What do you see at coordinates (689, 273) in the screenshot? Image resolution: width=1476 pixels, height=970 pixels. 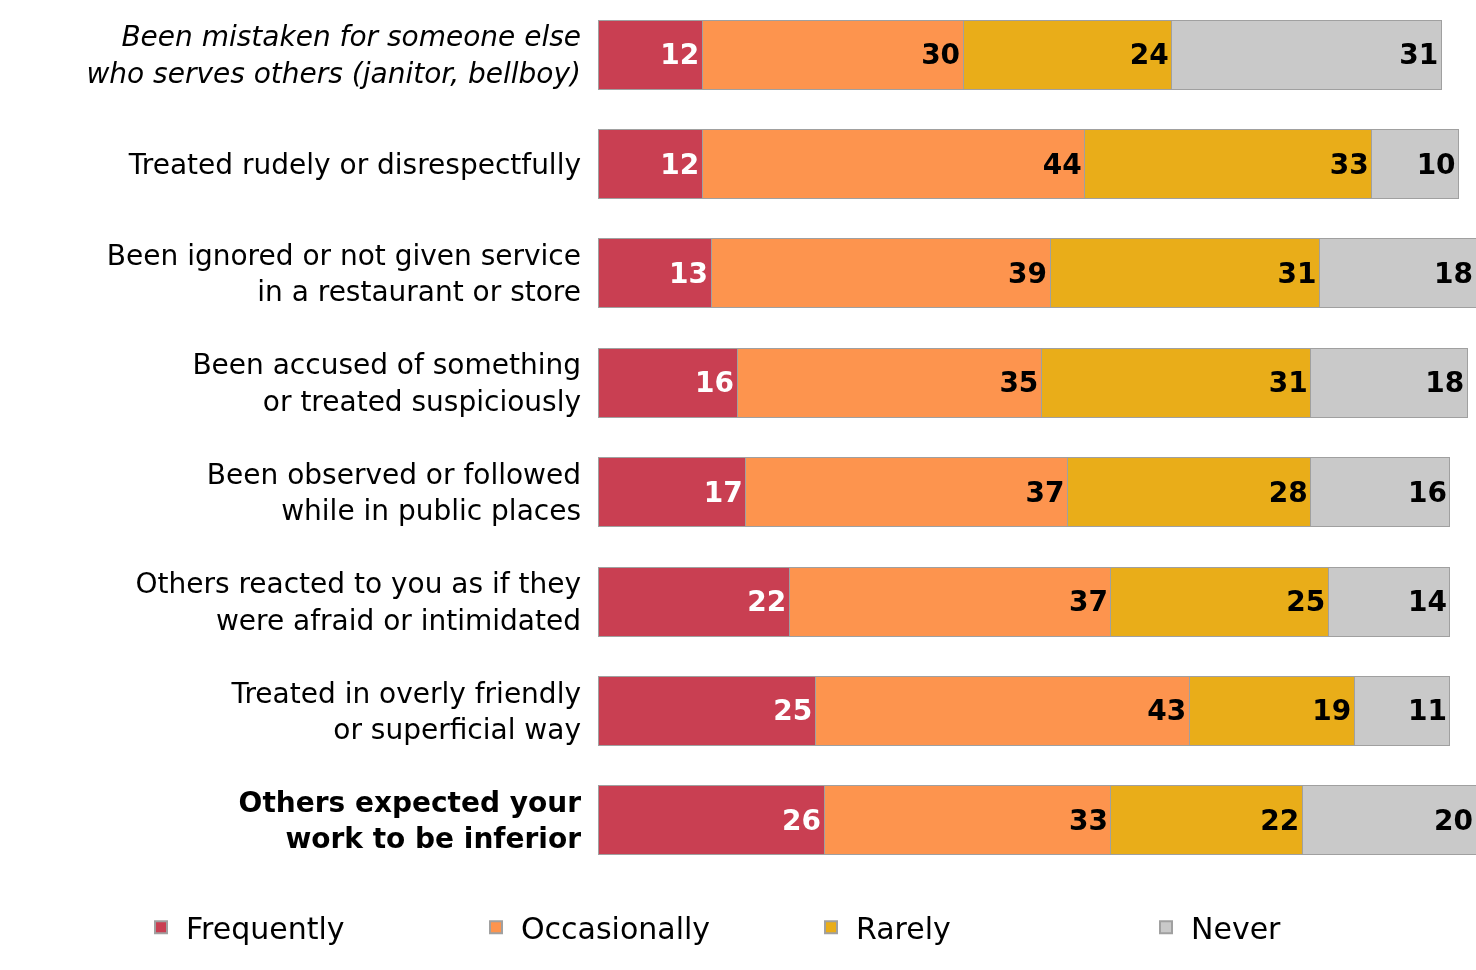 I see `data-label: 13` at bounding box center [689, 273].